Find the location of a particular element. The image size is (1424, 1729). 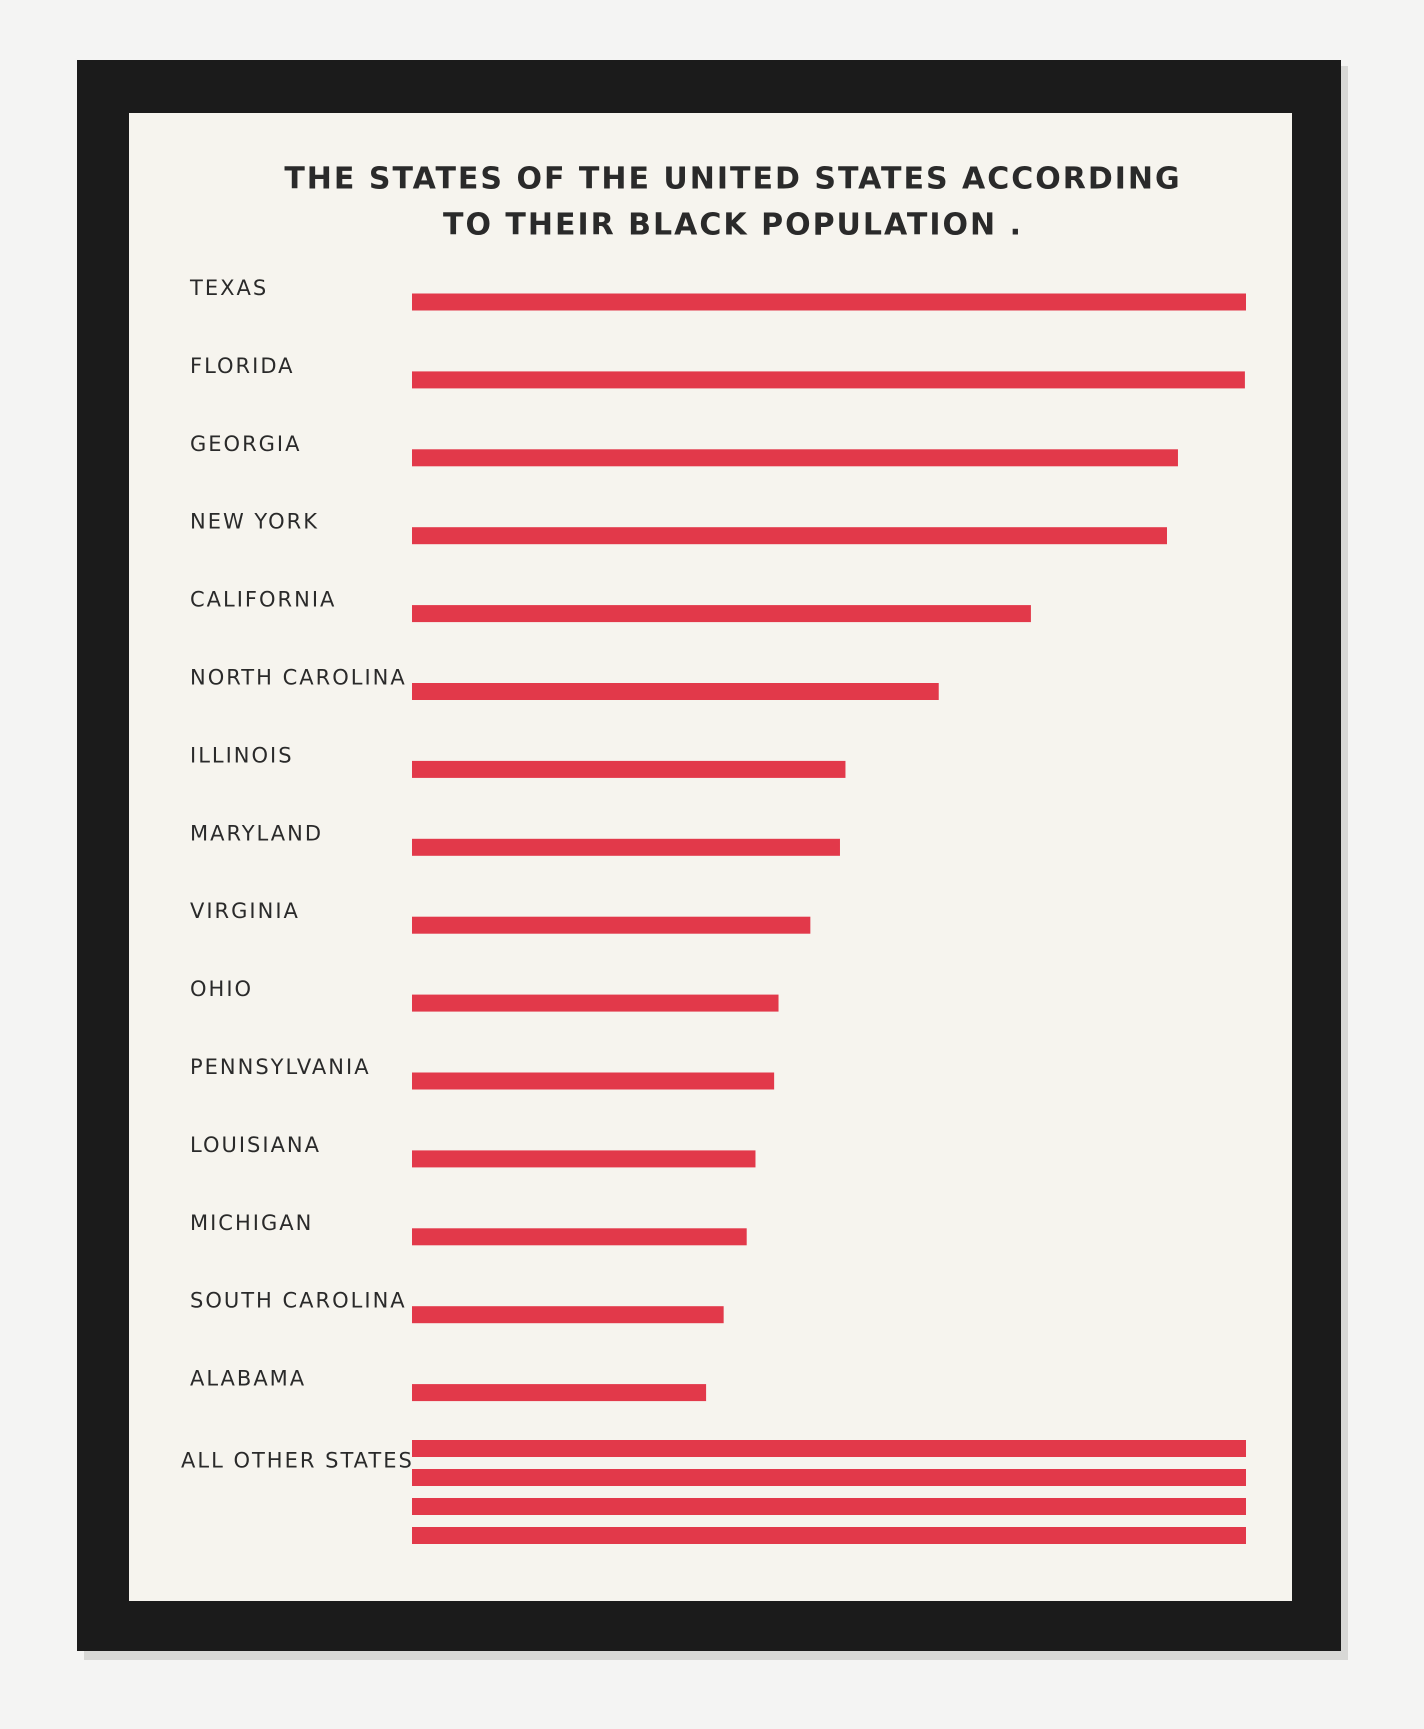

category-label: SOUTH CAROLINA is located at coordinates (298, 1301).